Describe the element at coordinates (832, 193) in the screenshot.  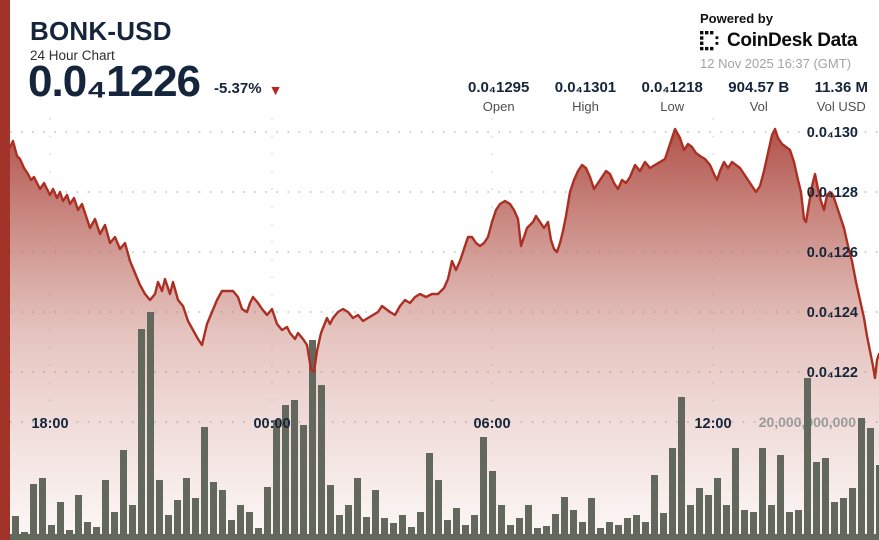
I see `svg-text: 0.0₄128` at that location.